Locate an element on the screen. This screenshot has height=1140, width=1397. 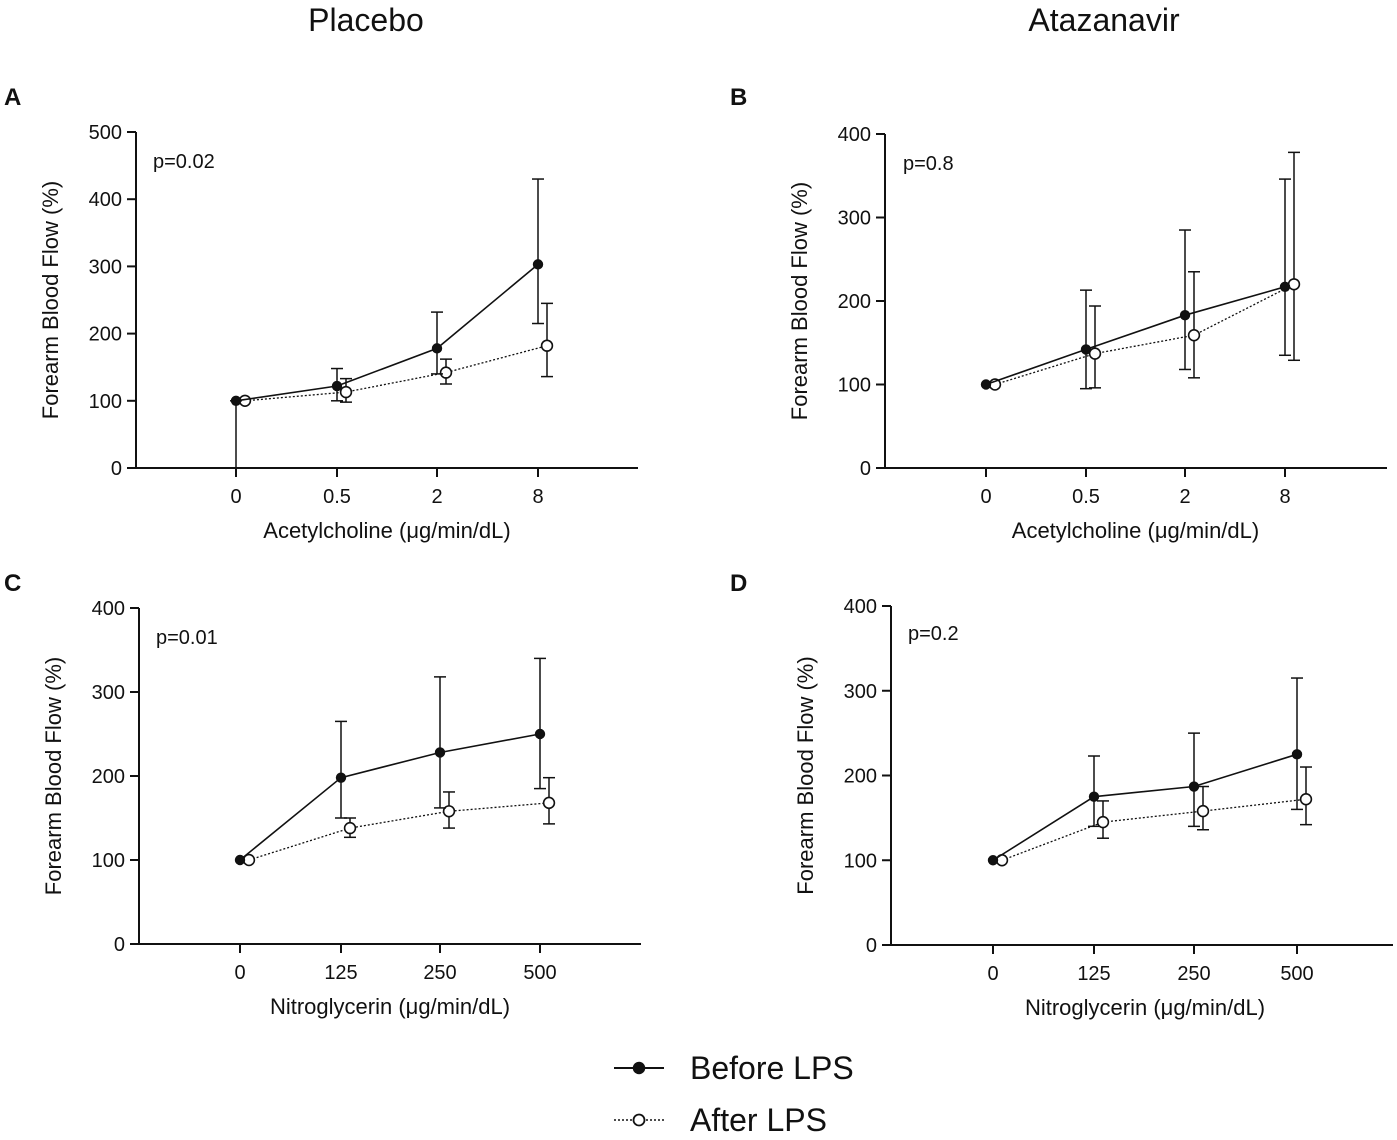
p-value-annotation: p=0.01 is located at coordinates (187, 638).